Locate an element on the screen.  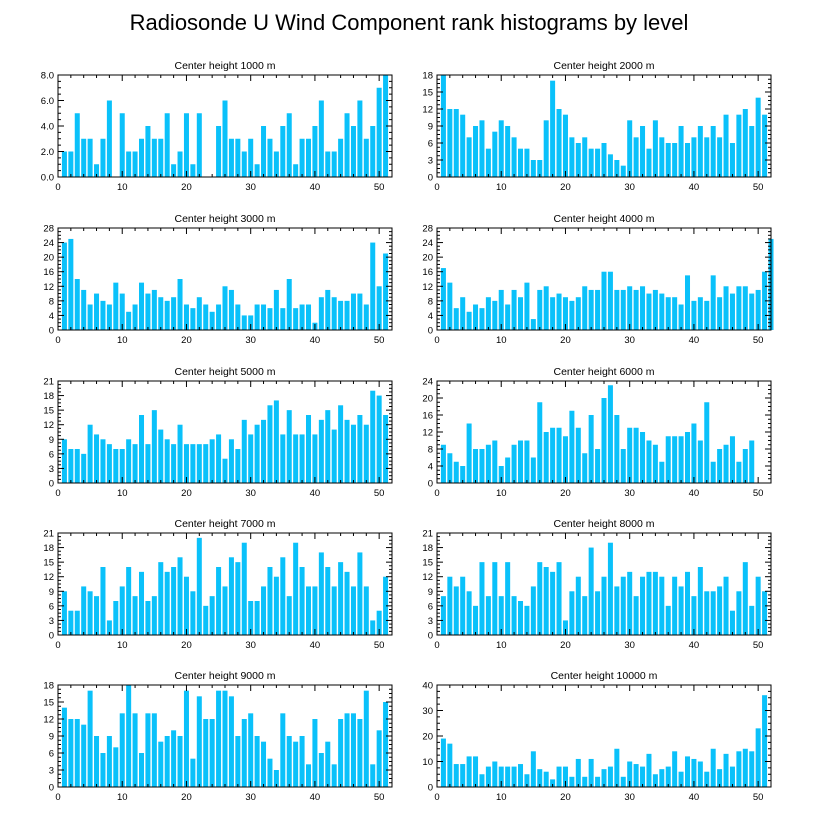
x-tick-label: 0 is located at coordinates (57, 493).